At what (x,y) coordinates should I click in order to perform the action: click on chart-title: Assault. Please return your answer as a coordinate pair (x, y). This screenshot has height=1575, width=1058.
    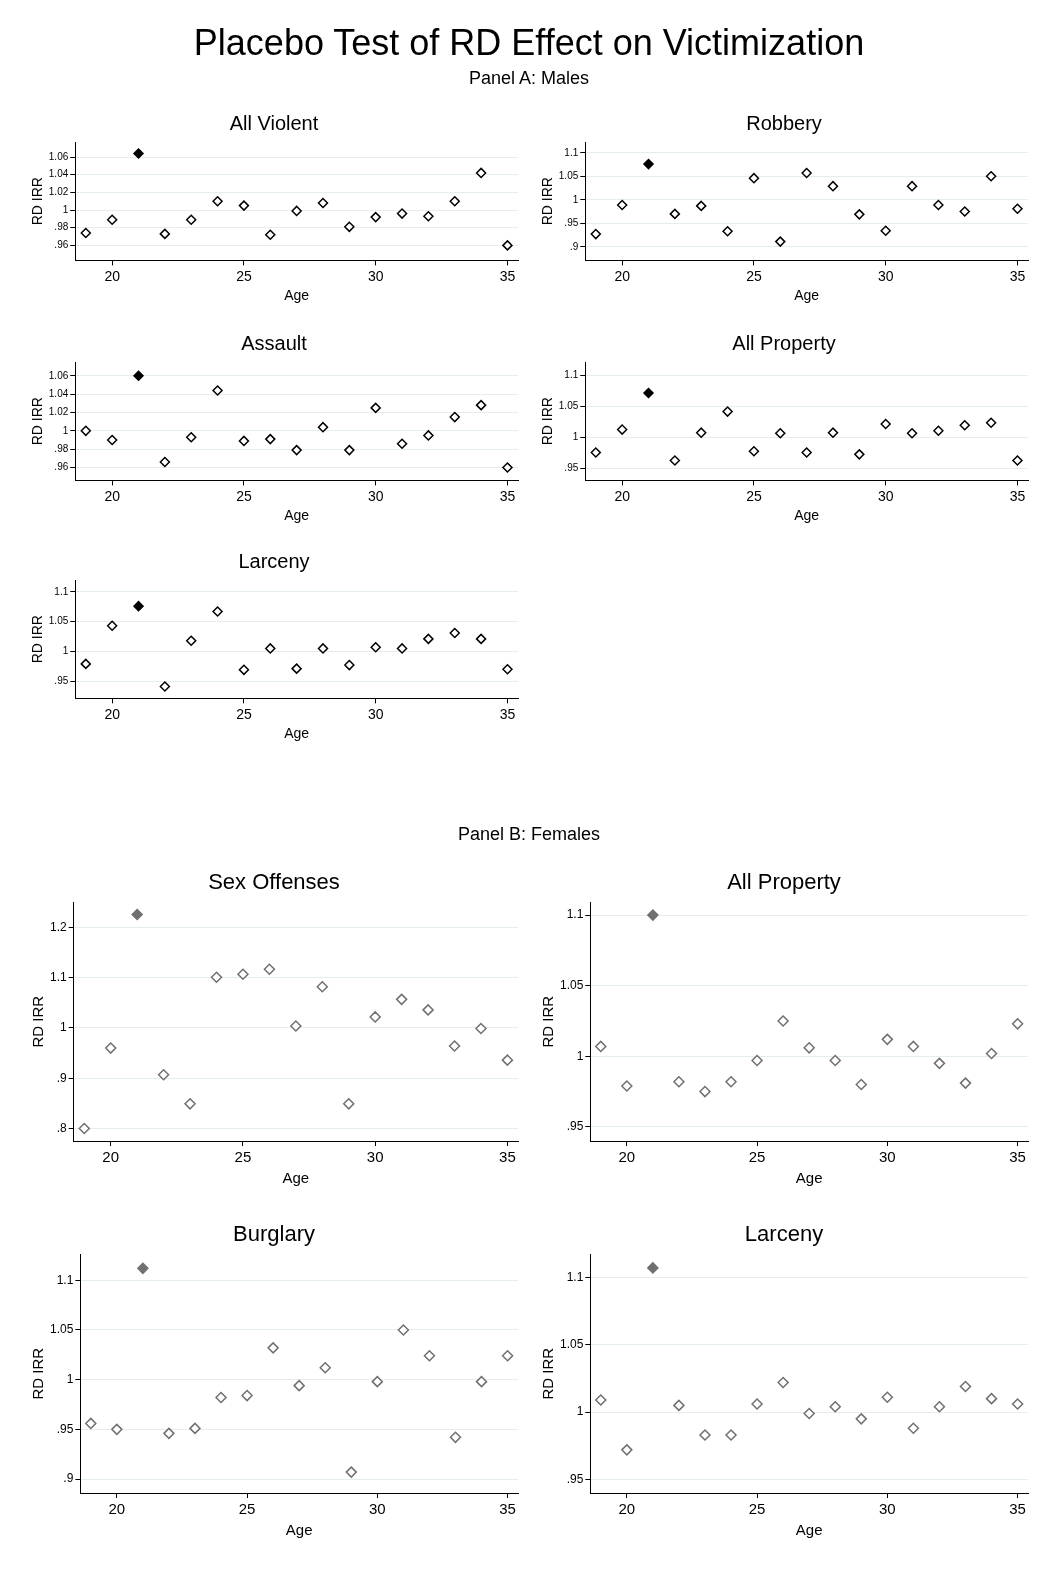
    Looking at the image, I should click on (274, 342).